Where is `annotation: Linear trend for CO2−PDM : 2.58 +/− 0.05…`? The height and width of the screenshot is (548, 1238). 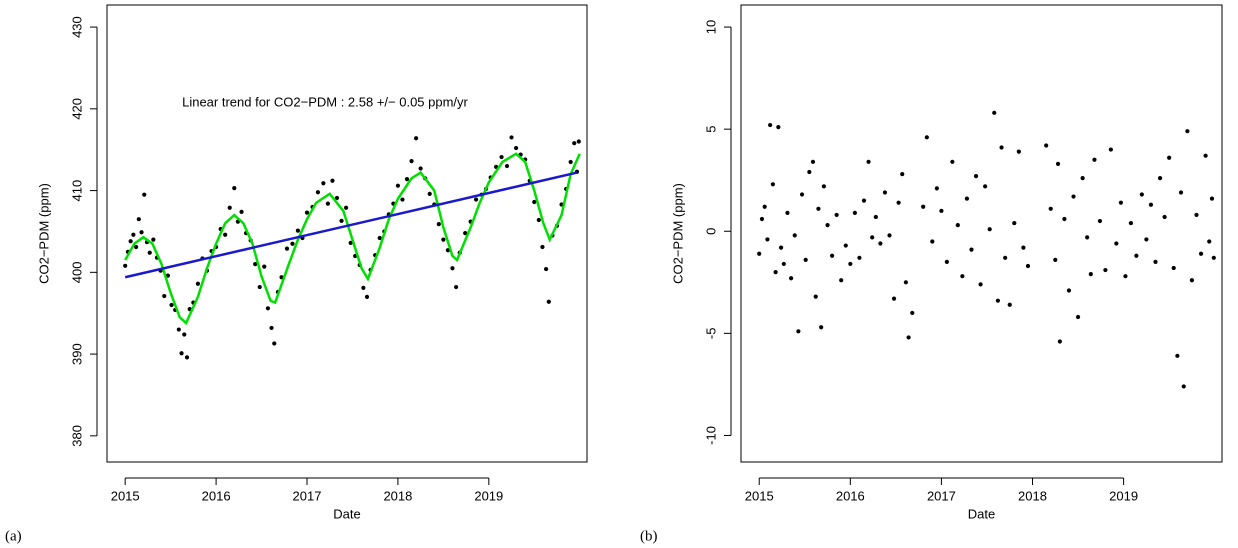
annotation: Linear trend for CO2−PDM : 2.58 +/− 0.05… is located at coordinates (325, 101).